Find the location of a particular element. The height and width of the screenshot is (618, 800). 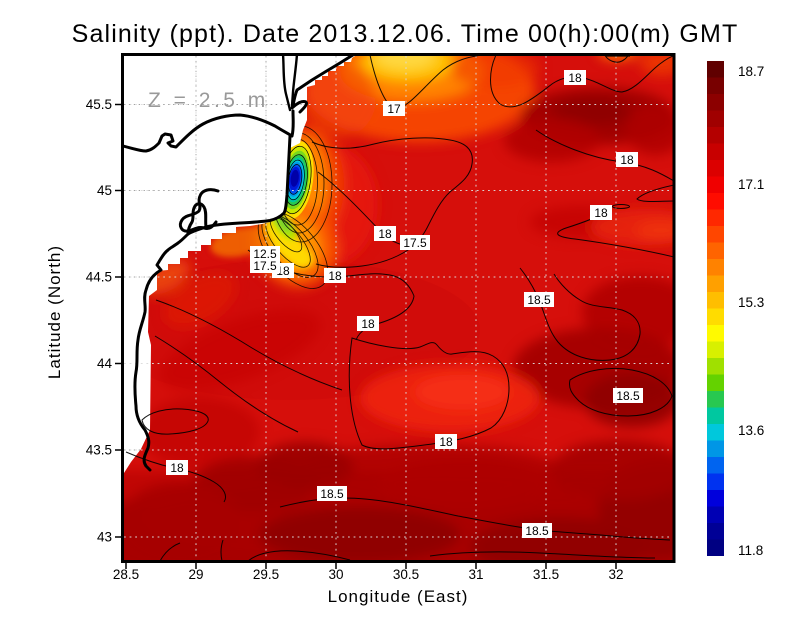

svg-text: 11.8 is located at coordinates (750, 550).